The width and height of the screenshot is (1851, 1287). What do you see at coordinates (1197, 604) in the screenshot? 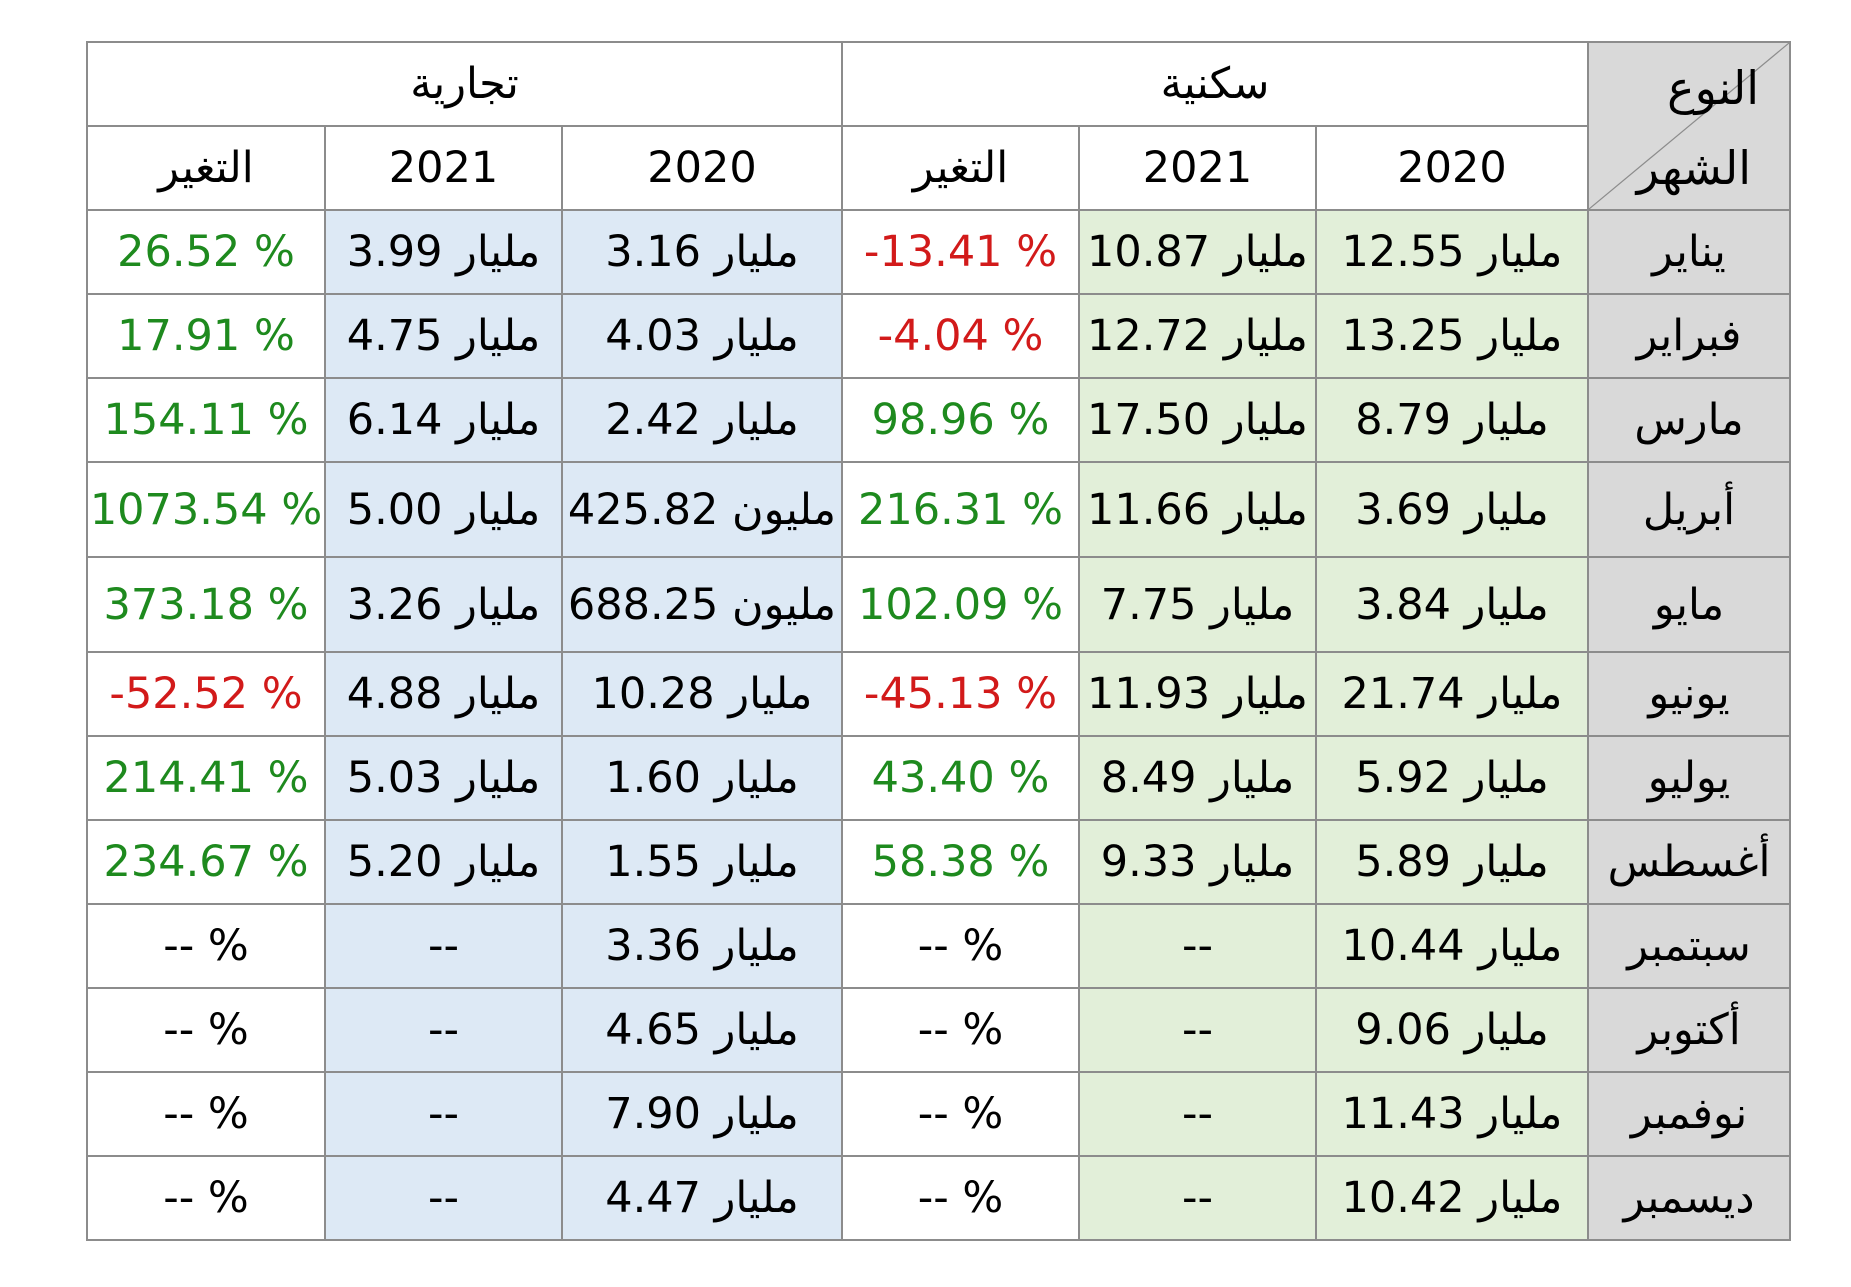
I see `cell-res-2021: 7.75 مليار` at bounding box center [1197, 604].